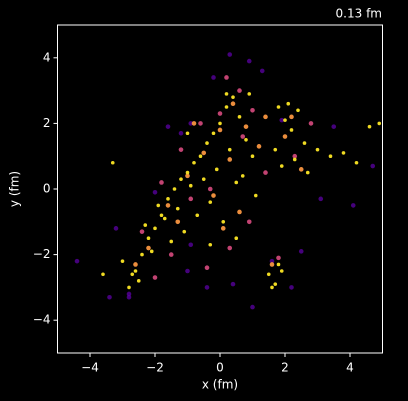 This screenshot has height=401, width=408. I want to click on x-tick-label: −4, so click(90, 368).